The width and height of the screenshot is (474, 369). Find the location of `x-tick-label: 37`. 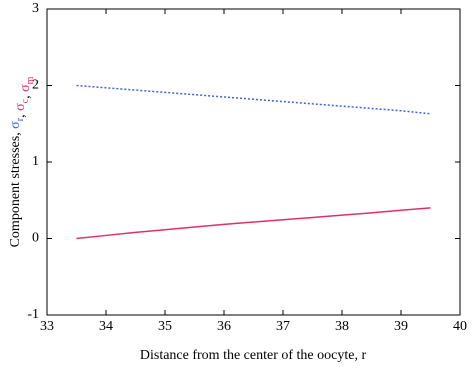

x-tick-label: 37 is located at coordinates (283, 326).